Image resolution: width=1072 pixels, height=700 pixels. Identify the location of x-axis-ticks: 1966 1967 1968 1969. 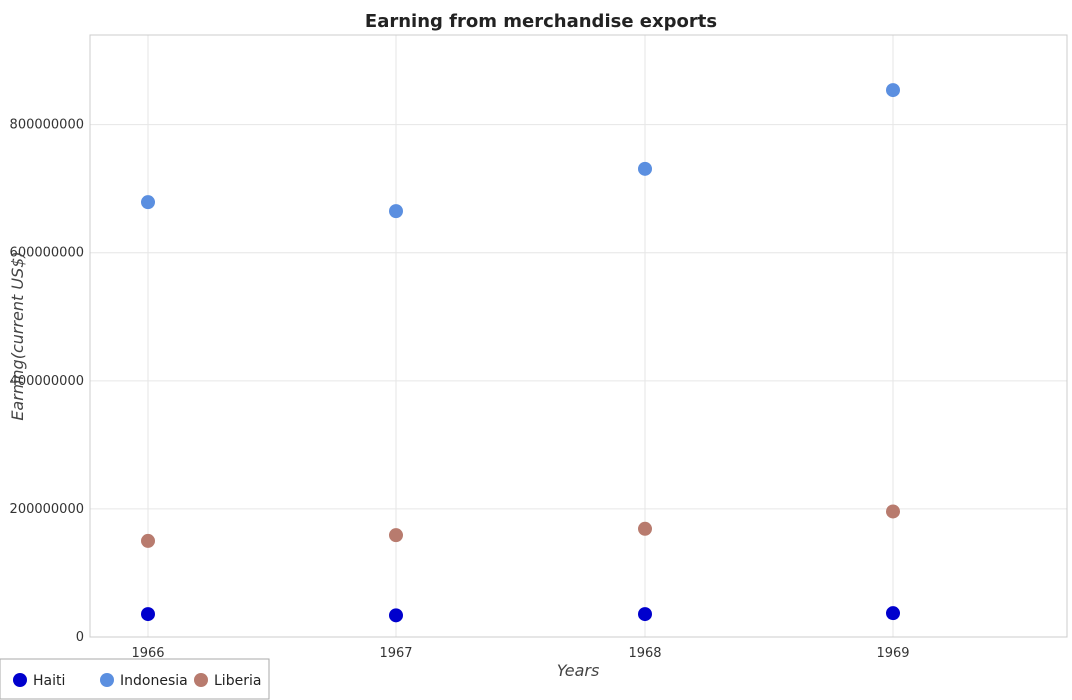
(520, 653).